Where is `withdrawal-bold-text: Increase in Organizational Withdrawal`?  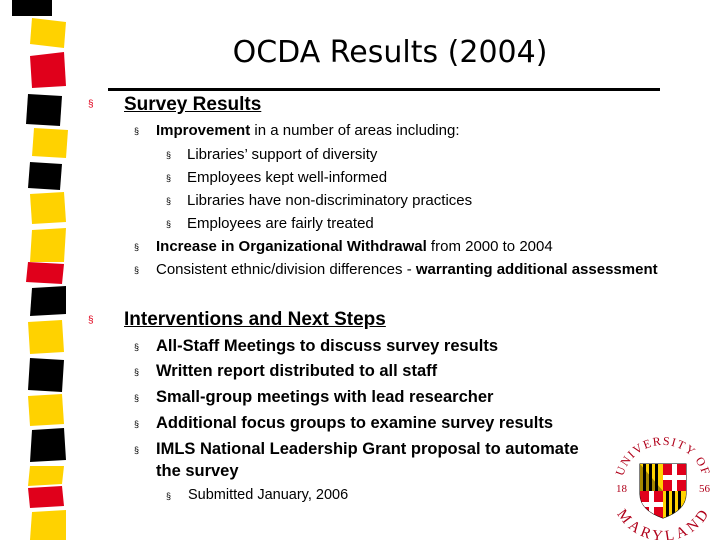 withdrawal-bold-text: Increase in Organizational Withdrawal is located at coordinates (291, 246).